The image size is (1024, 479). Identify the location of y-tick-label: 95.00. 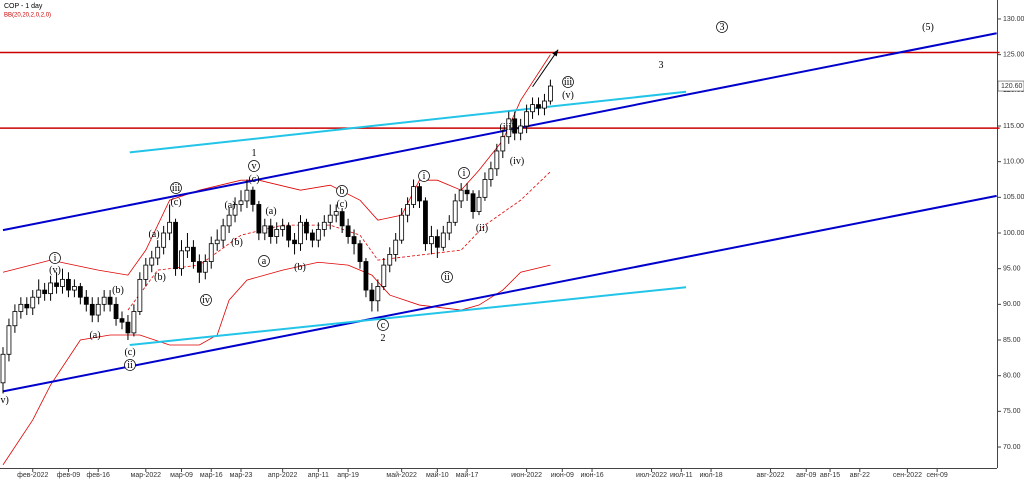
(1012, 269).